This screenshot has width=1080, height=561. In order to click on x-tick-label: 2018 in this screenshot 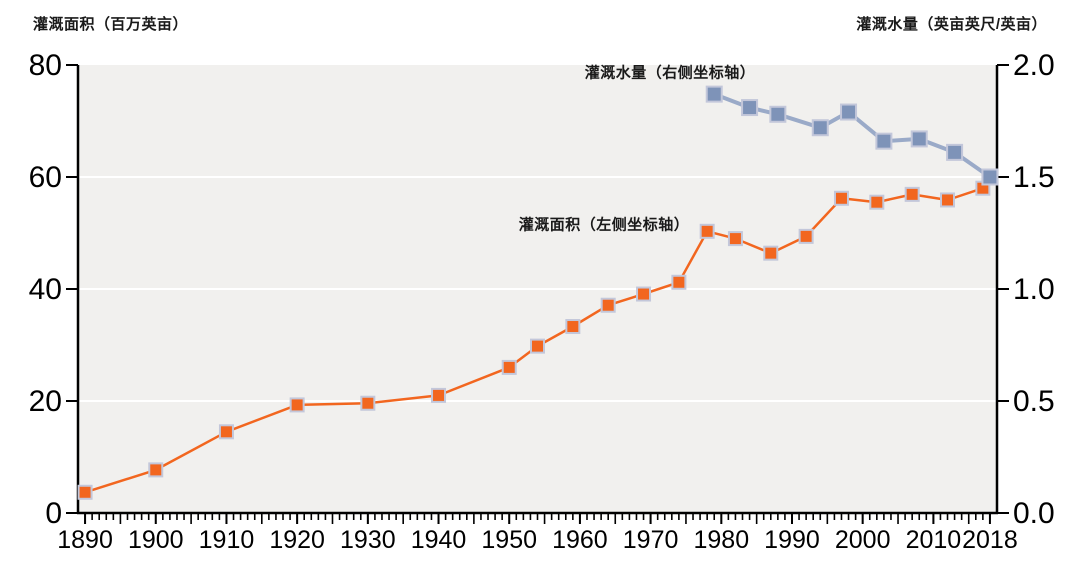, I will do `click(990, 540)`.